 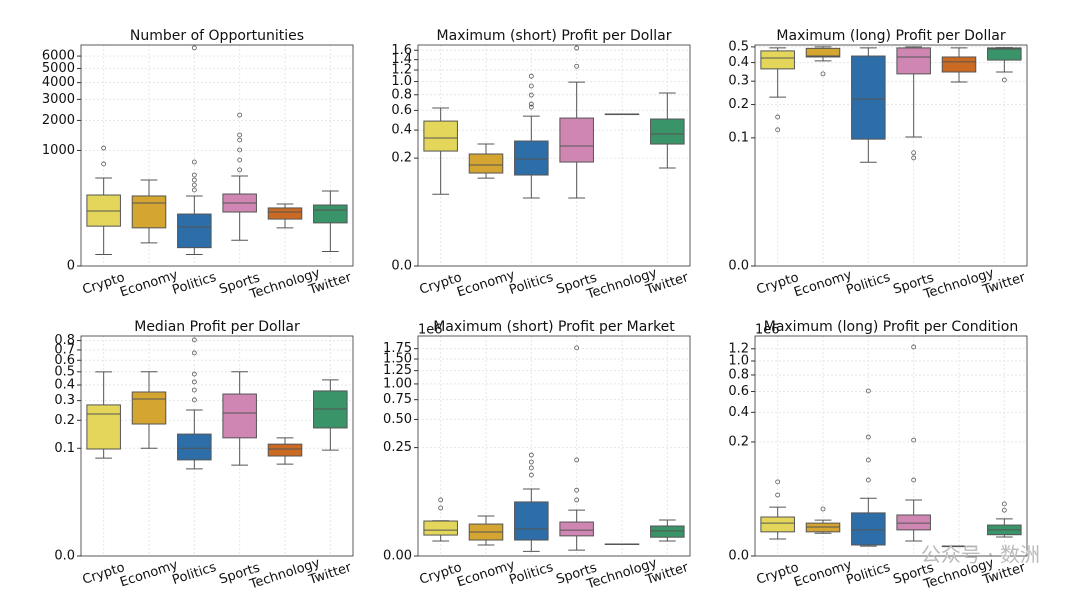 What do you see at coordinates (64, 400) in the screenshot?
I see `y-tick-label: 0.3` at bounding box center [64, 400].